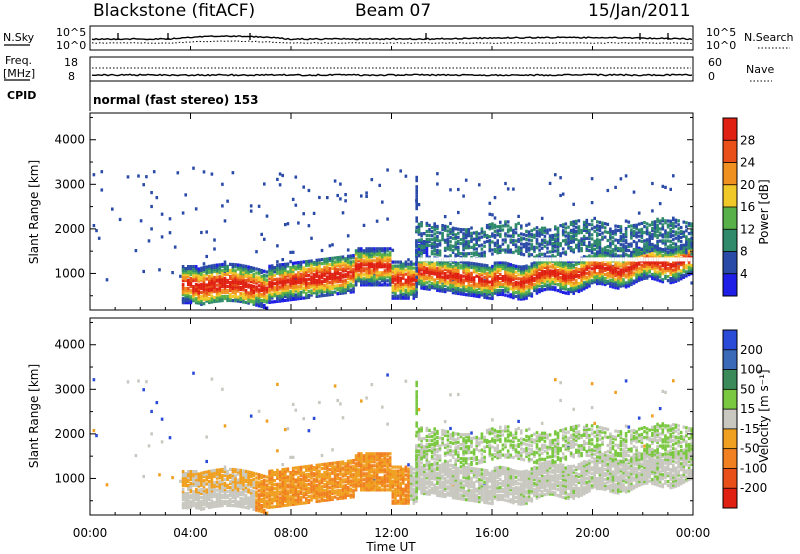 Image resolution: width=800 pixels, height=554 pixels. Describe the element at coordinates (639, 11) in the screenshot. I see `date-label: 15/Jan/2011` at that location.